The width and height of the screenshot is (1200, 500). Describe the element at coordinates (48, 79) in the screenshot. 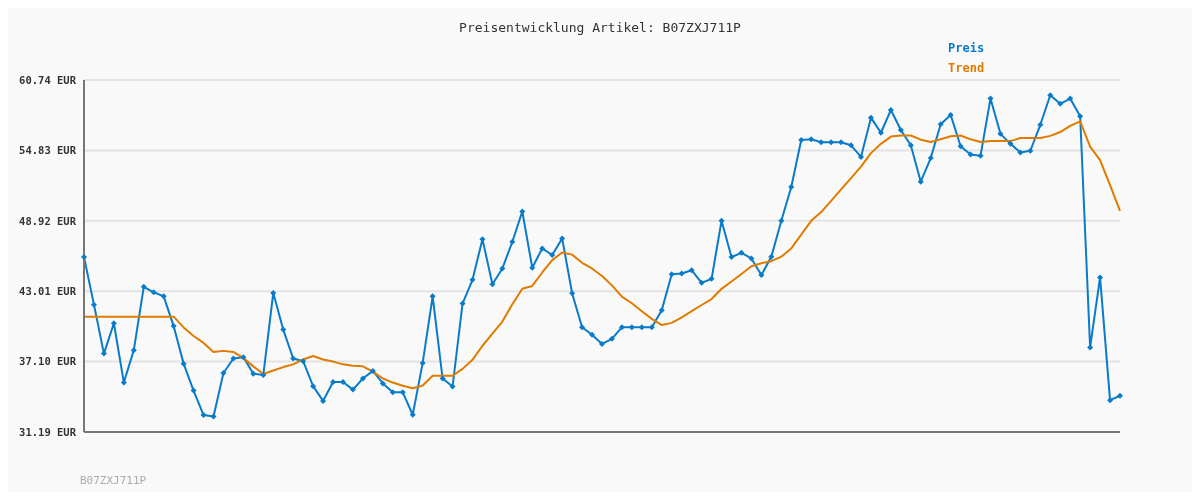

I see `y-tick-label: 60.74 EUR` at that location.